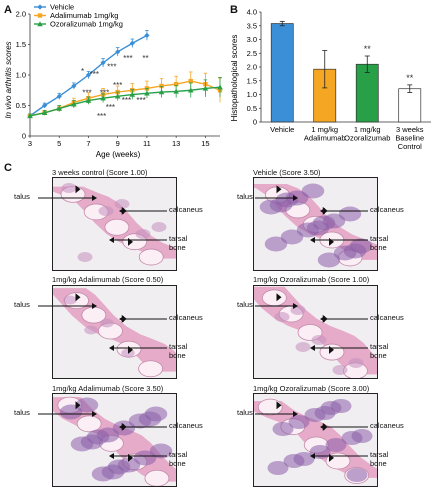 This screenshot has height=504, width=441. I want to click on histology-image, so click(315, 440).